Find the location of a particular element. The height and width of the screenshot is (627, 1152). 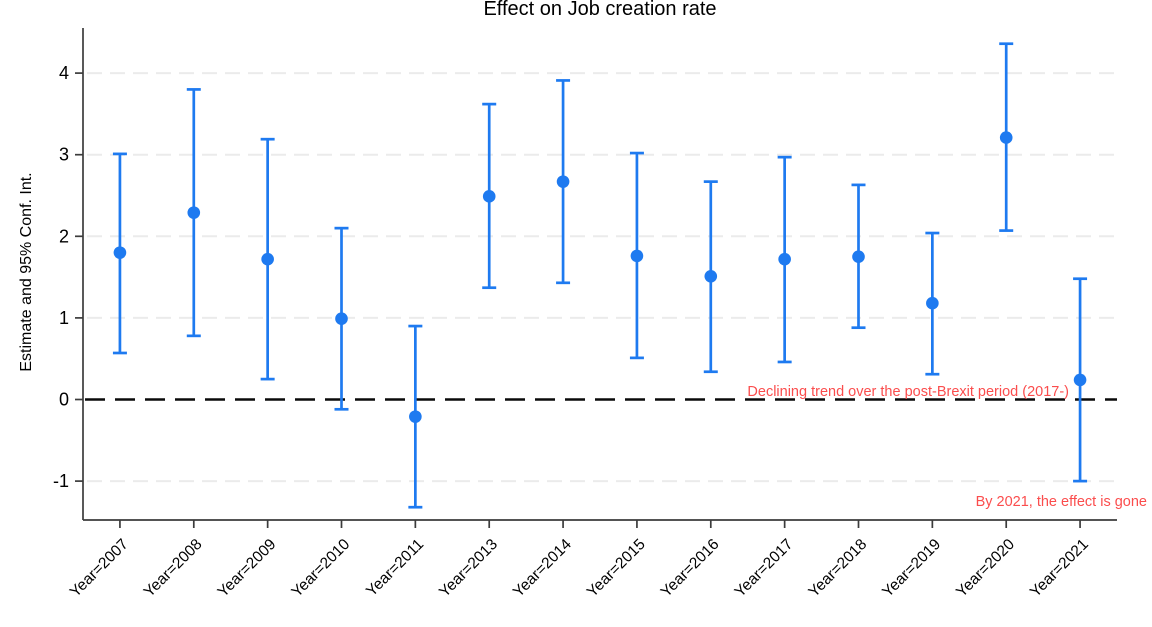

x-tick-label: Year=2016 is located at coordinates (690, 568).